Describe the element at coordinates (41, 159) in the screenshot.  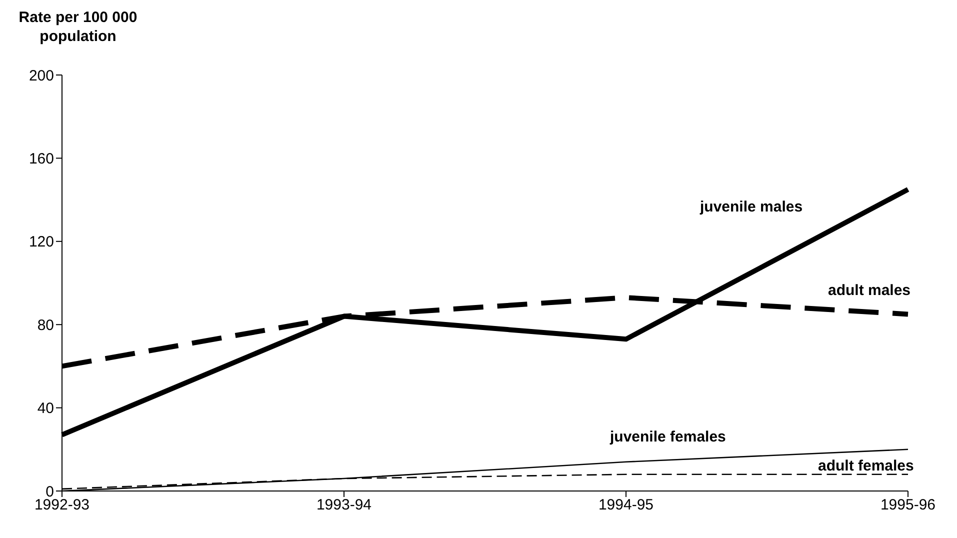
I see `y-tick-label: 160` at that location.